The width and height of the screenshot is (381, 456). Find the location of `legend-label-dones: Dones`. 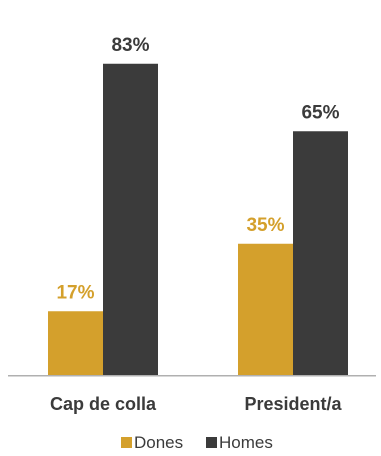

legend-label-dones: Dones is located at coordinates (158, 442).